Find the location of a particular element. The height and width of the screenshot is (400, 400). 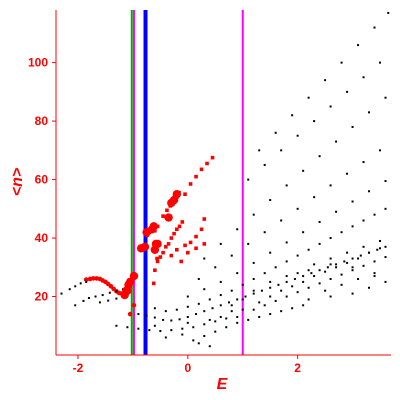

x-tick-label: 2 is located at coordinates (297, 368).